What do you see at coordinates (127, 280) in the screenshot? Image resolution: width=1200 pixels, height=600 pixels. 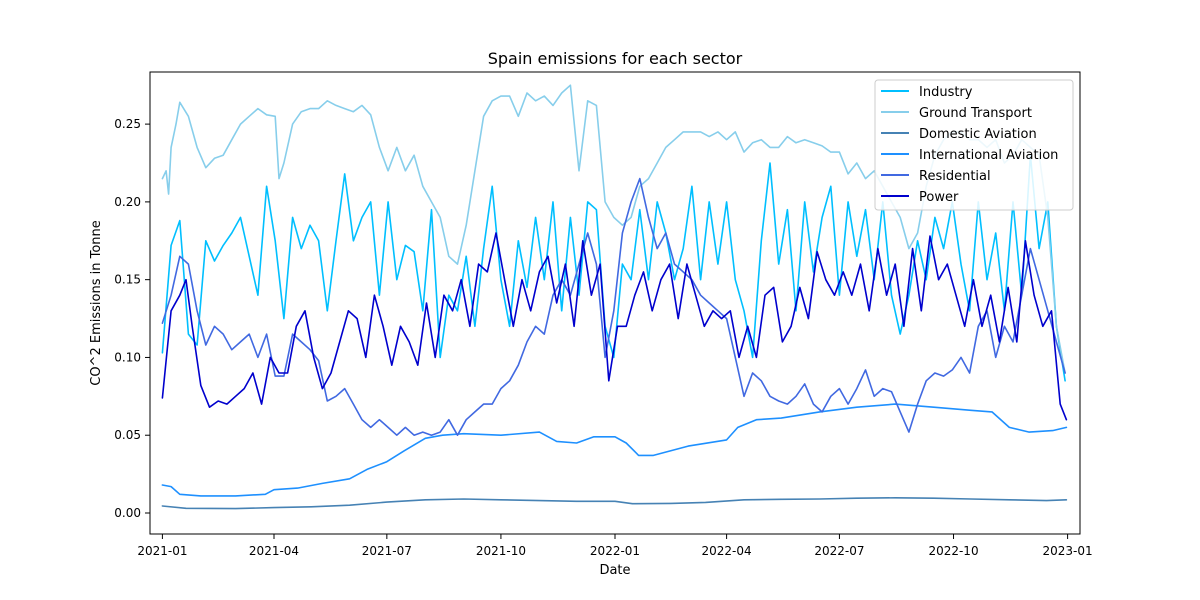 I see `y-tick-label: 0.15` at bounding box center [127, 280].